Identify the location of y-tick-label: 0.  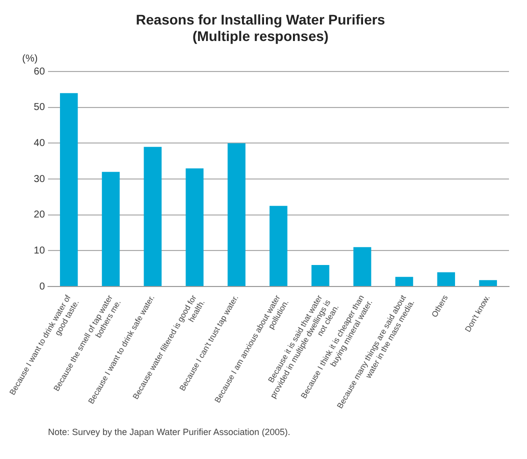
(42, 286).